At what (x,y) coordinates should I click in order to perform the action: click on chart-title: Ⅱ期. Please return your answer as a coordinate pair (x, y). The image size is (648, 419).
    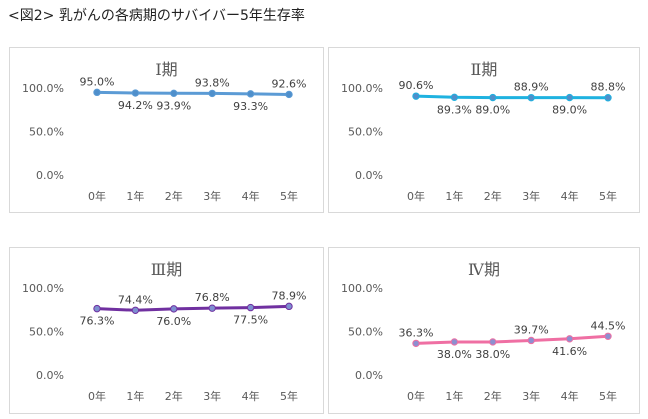
    Looking at the image, I should click on (484, 69).